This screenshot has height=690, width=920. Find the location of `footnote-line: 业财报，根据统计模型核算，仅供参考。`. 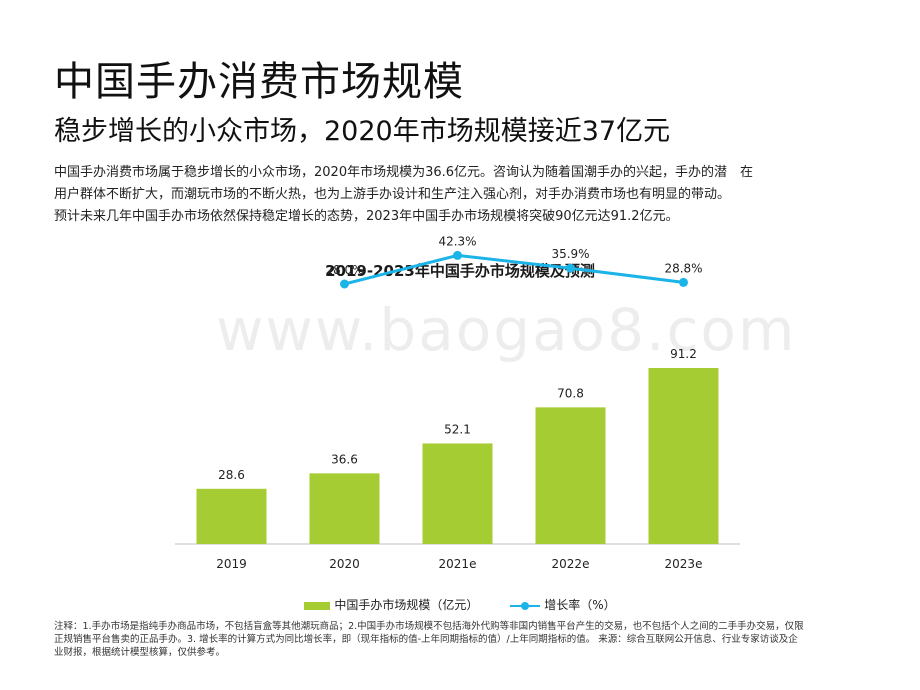

footnote-line: 业财报，根据统计模型核算，仅供参考。 is located at coordinates (140, 652).